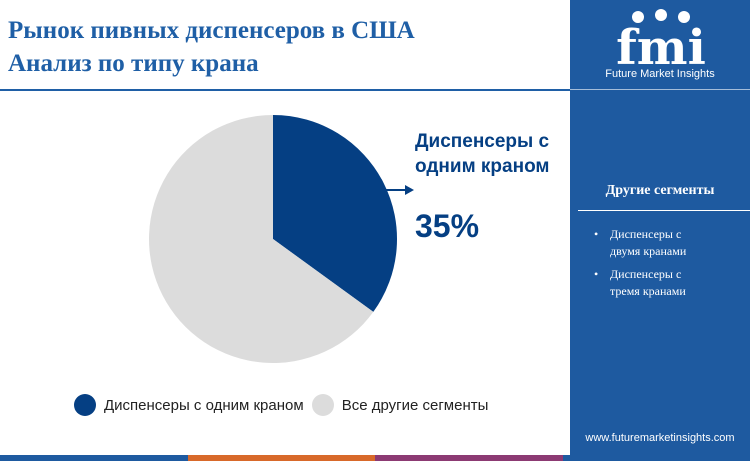  What do you see at coordinates (482, 141) in the screenshot?
I see `callout-label-line-1: Диспенсеры с` at bounding box center [482, 141].